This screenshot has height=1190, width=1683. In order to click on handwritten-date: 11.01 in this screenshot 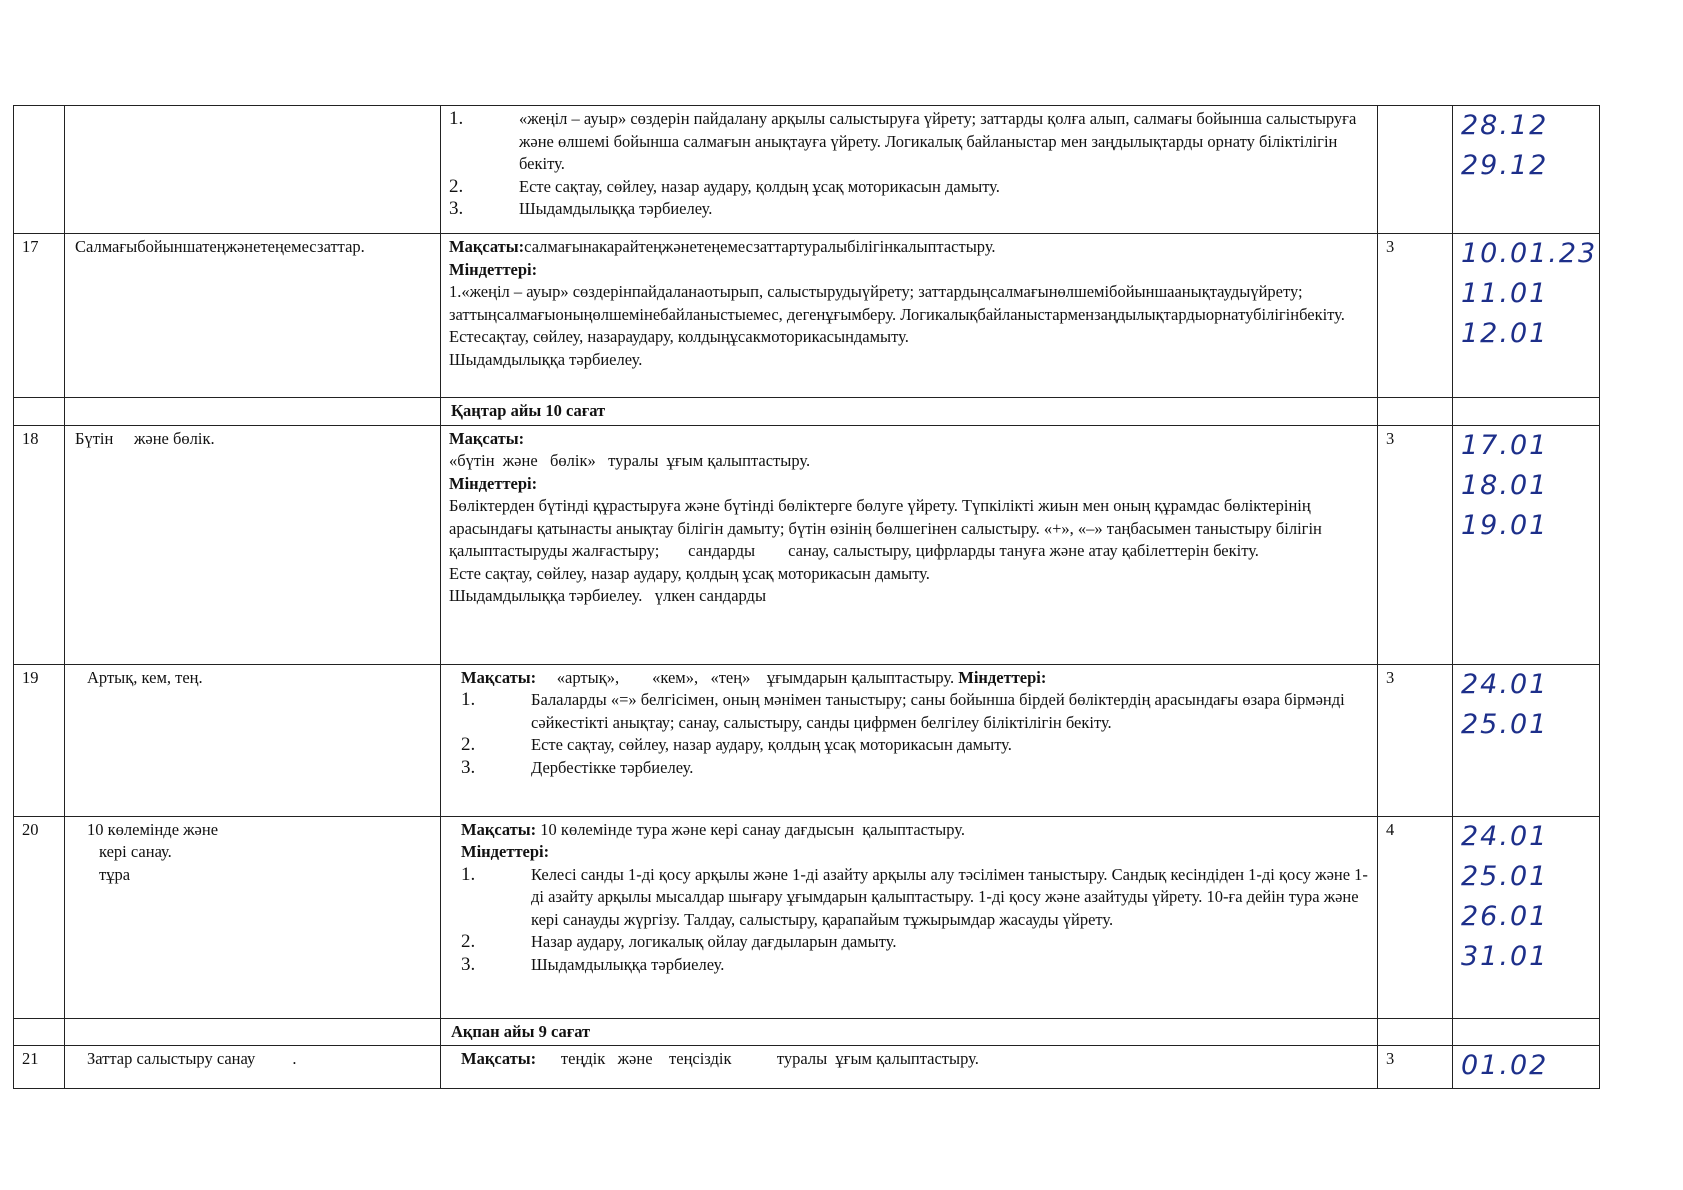, I will do `click(1505, 293)`.